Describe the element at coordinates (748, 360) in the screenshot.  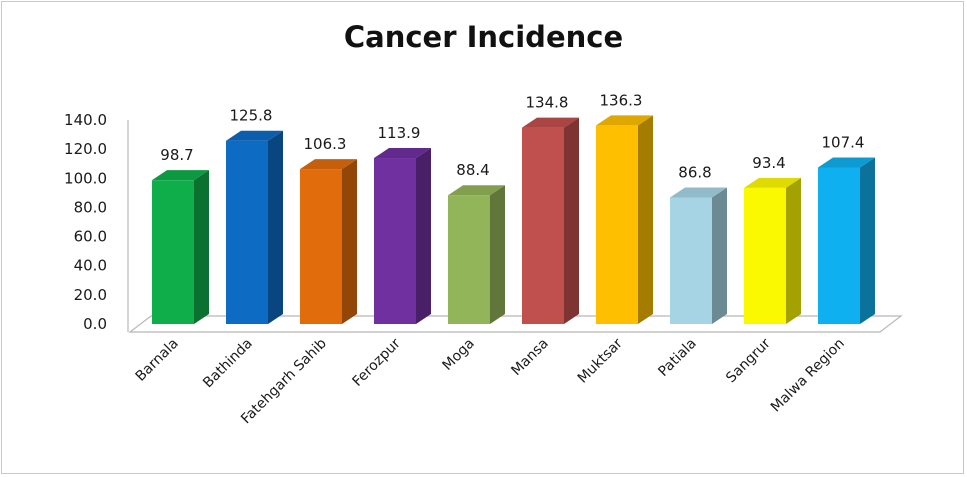
I see `x-tick-label: Sangrur` at that location.